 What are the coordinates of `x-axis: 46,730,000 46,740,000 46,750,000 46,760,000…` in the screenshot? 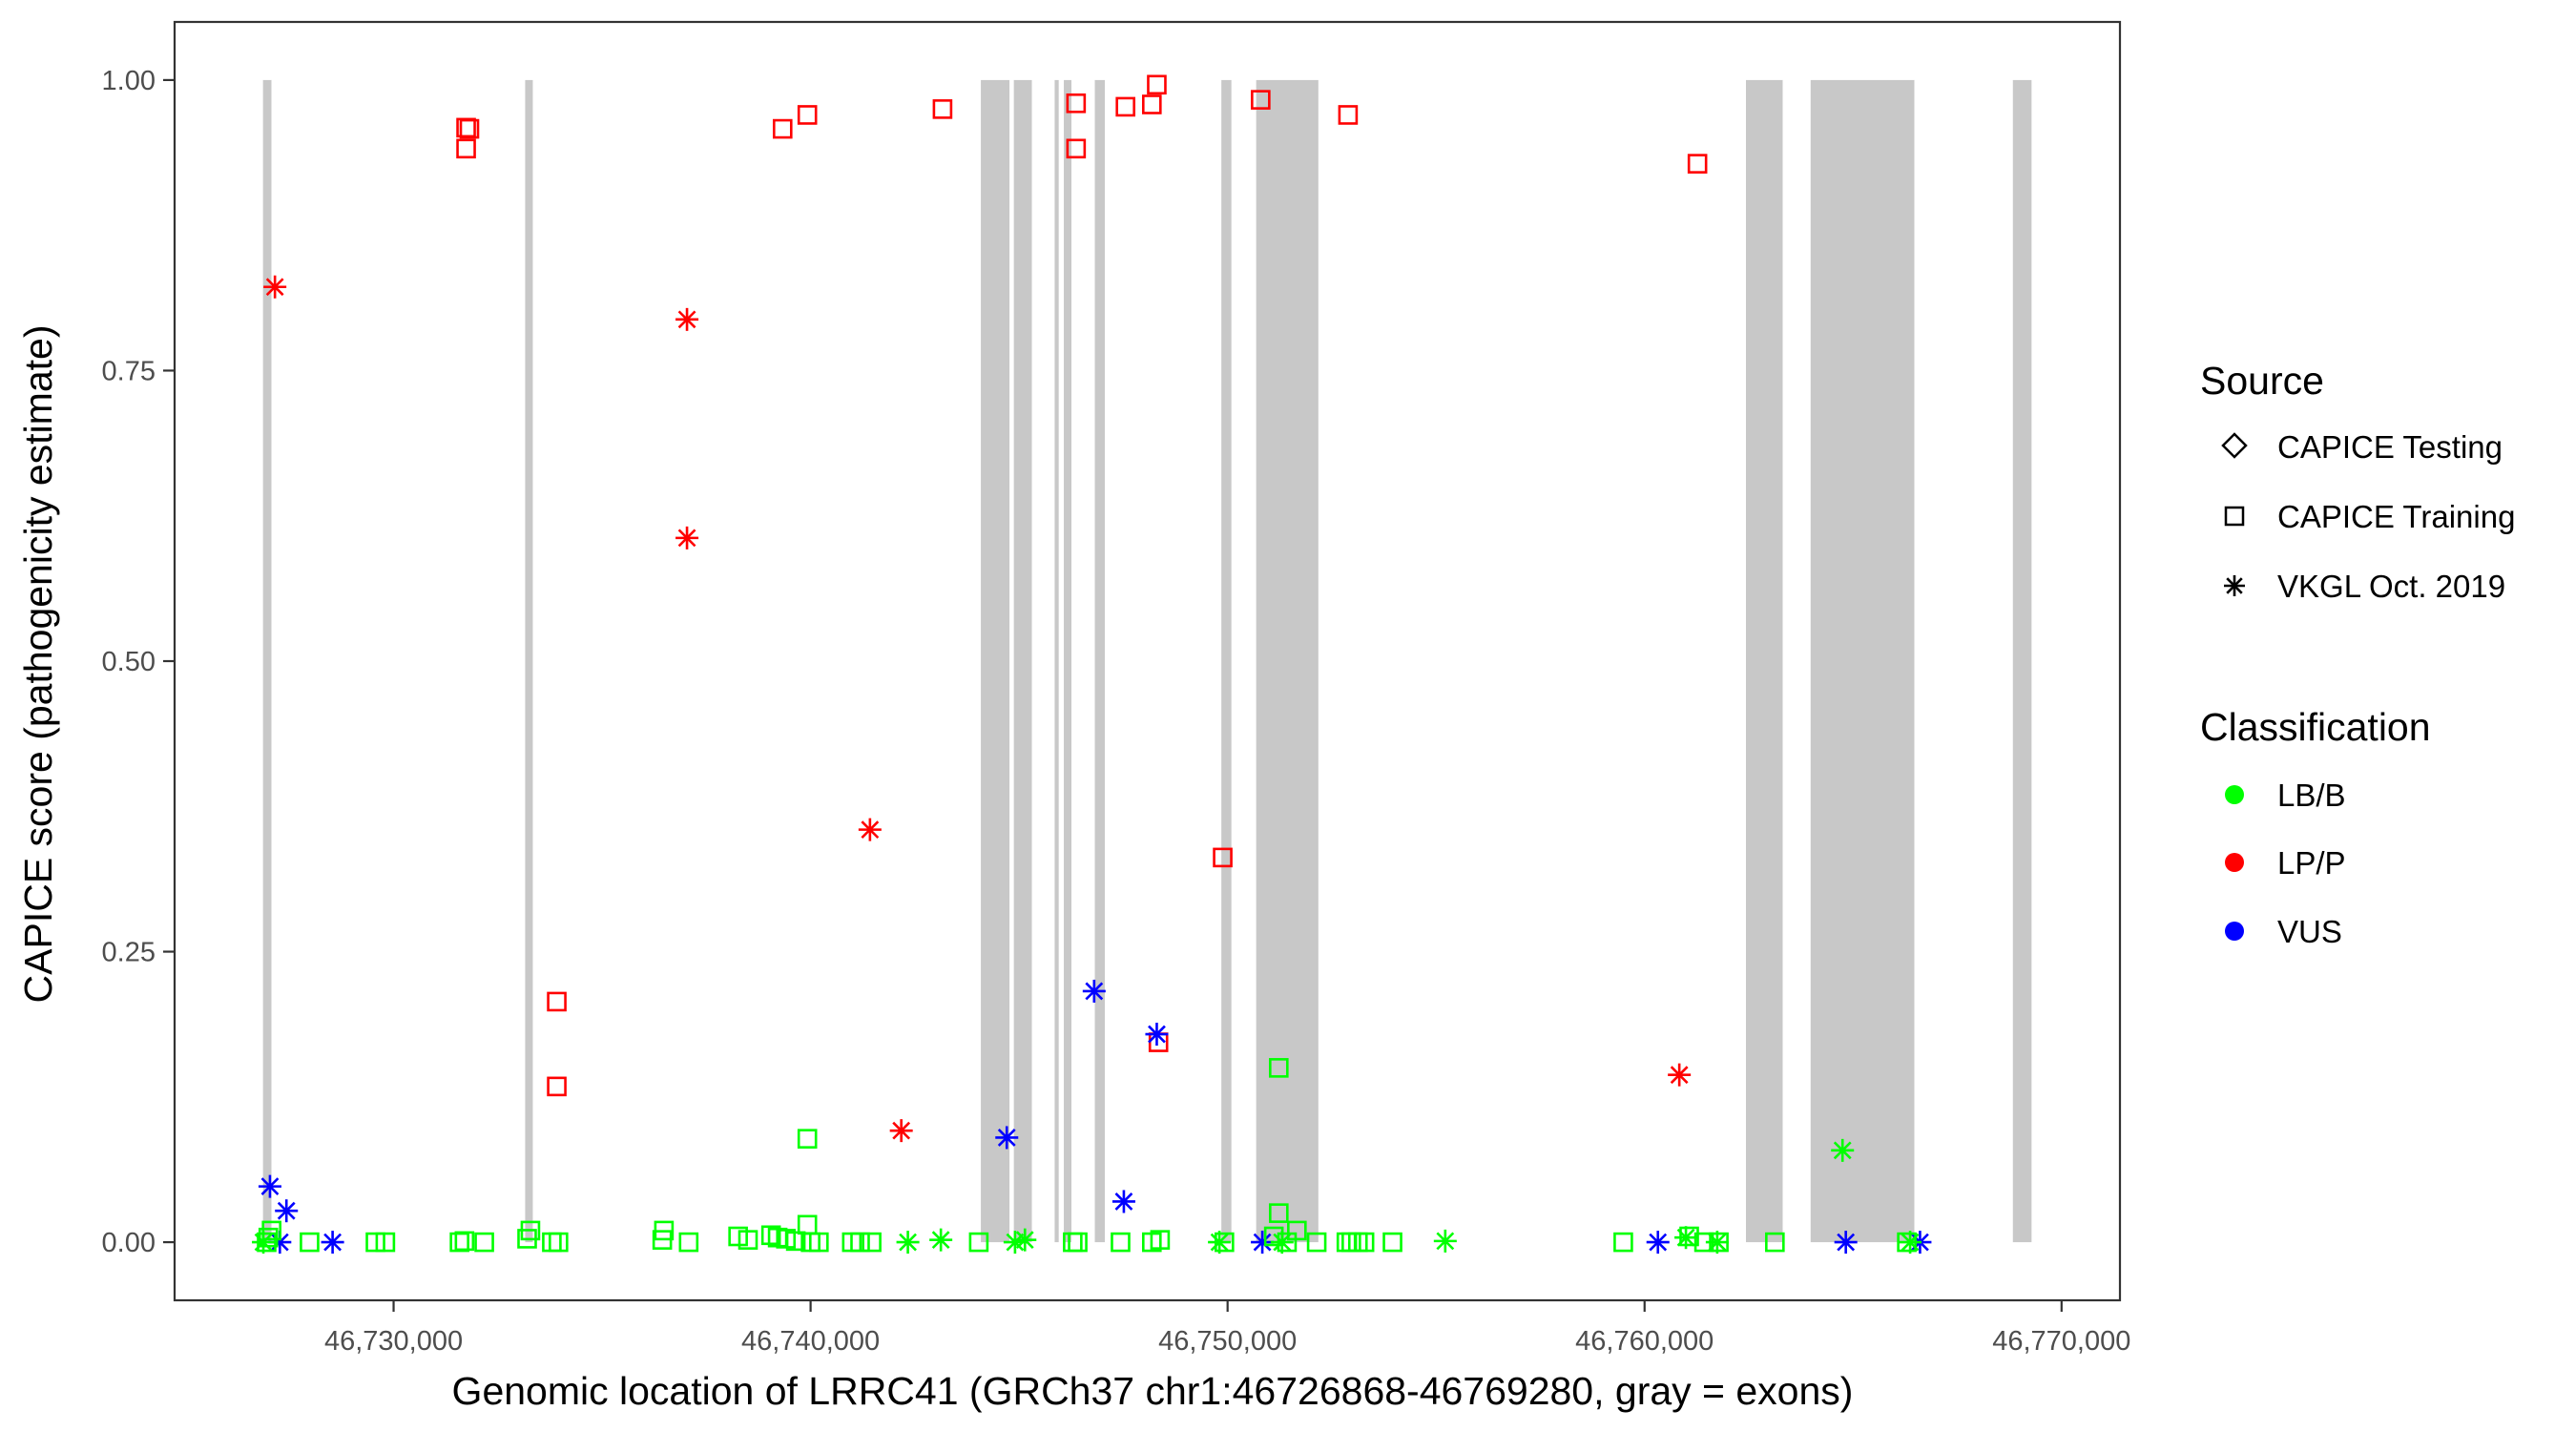 It's located at (1227, 1328).